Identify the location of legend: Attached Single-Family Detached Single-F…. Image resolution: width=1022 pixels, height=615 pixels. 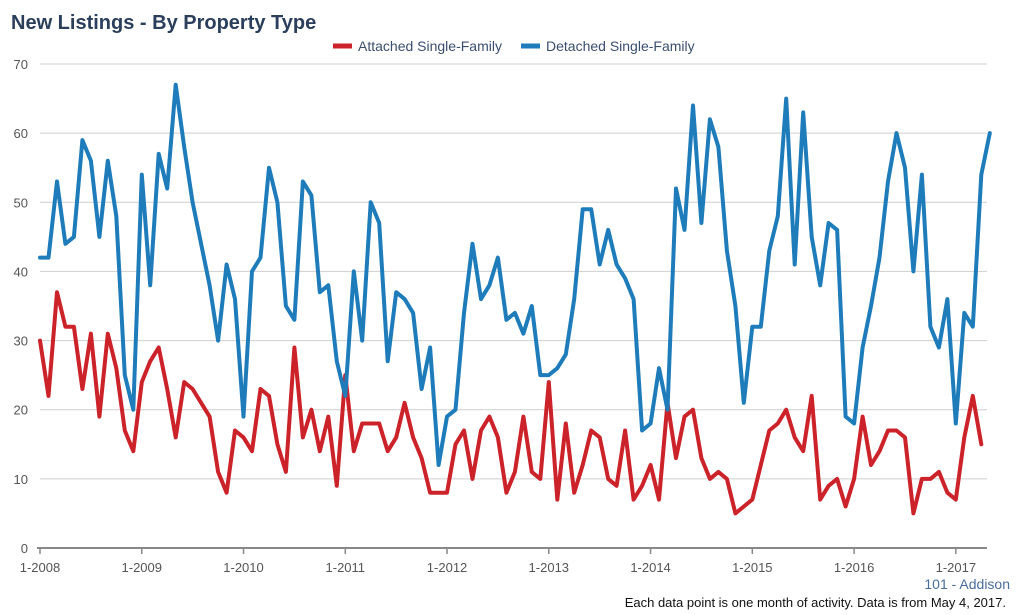
(514, 46).